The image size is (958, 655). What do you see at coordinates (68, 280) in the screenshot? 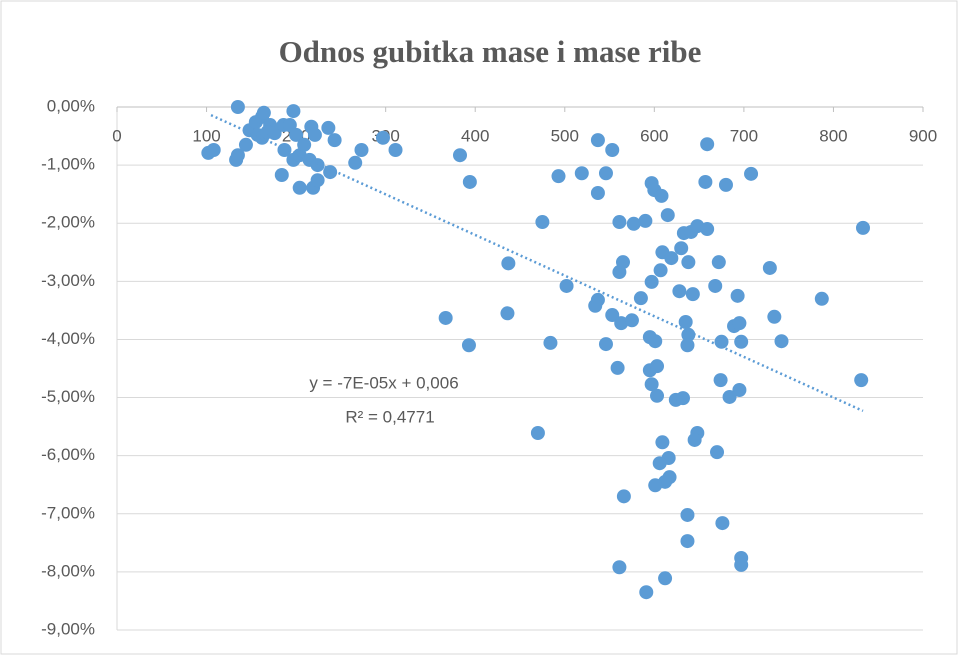
I see `y-tick-label: -3,00%` at bounding box center [68, 280].